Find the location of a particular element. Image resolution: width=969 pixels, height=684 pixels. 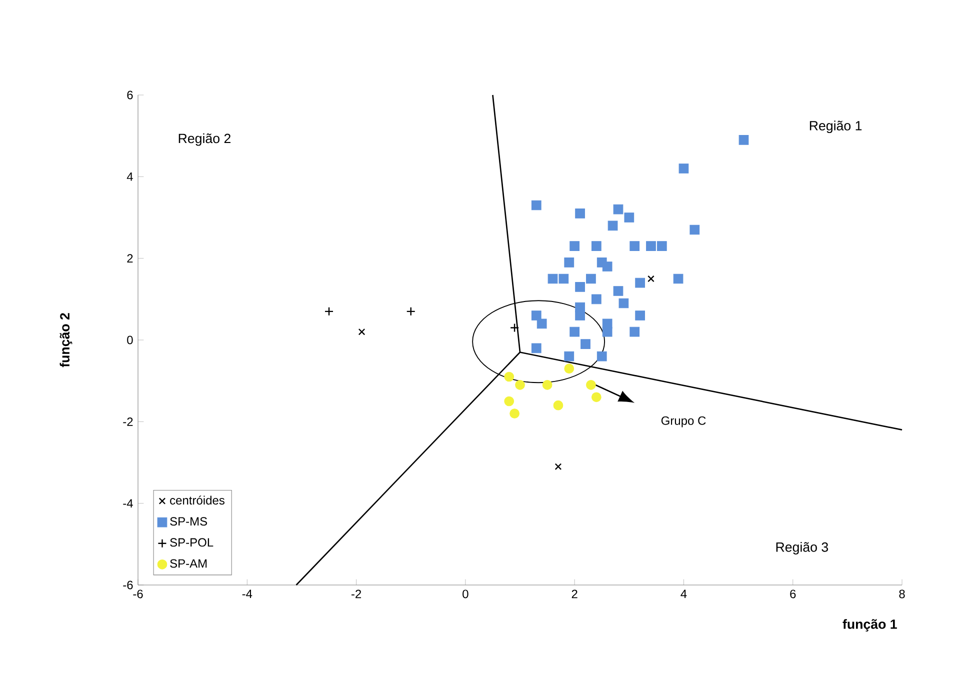

legend-label: SP-POL is located at coordinates (192, 542).